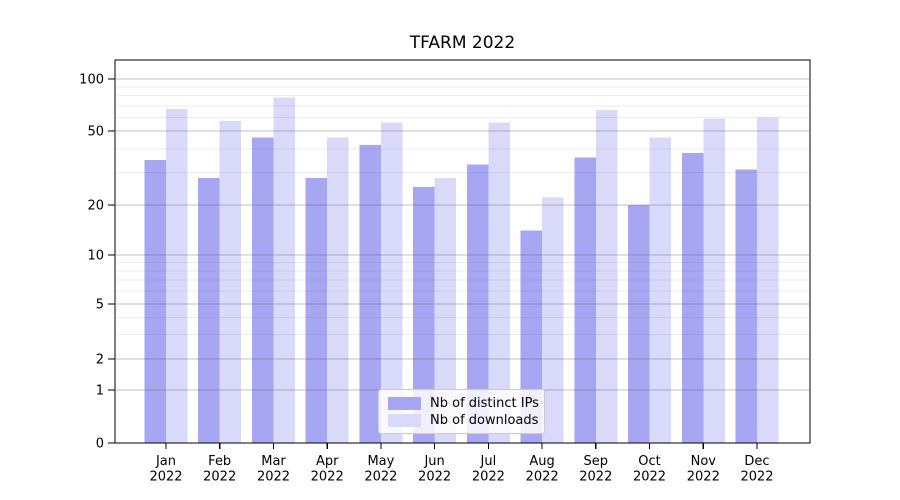 Image resolution: width=900 pixels, height=500 pixels. I want to click on y-tick-label-20: 20, so click(95, 206).